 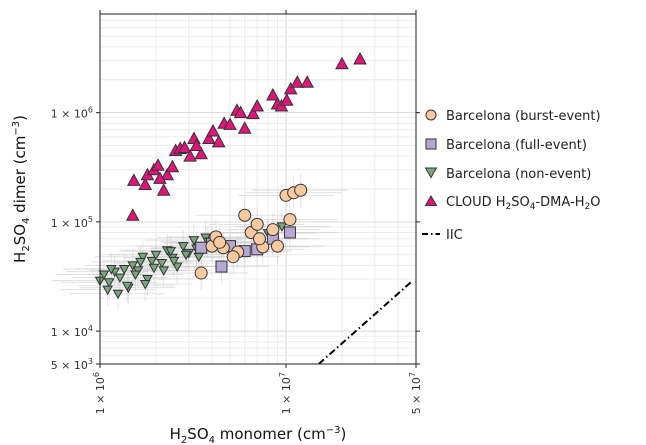 What do you see at coordinates (415, 393) in the screenshot?
I see `x-tick-label: 5 × 107` at bounding box center [415, 393].